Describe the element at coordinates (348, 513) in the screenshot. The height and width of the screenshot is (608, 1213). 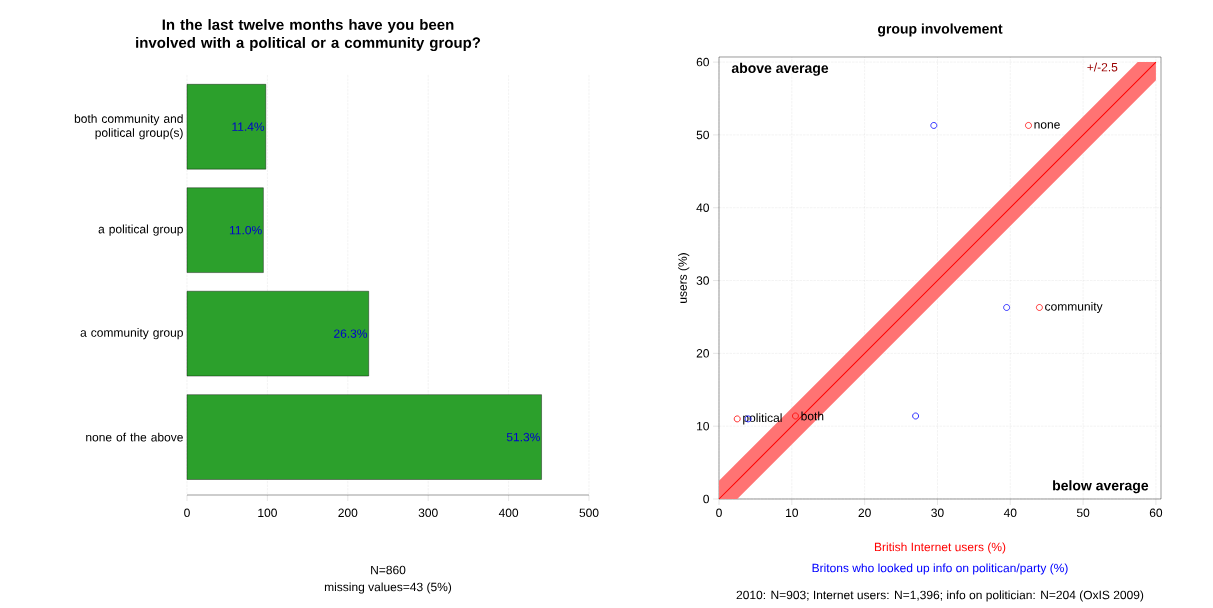
I see `x-tick-label: 200` at that location.